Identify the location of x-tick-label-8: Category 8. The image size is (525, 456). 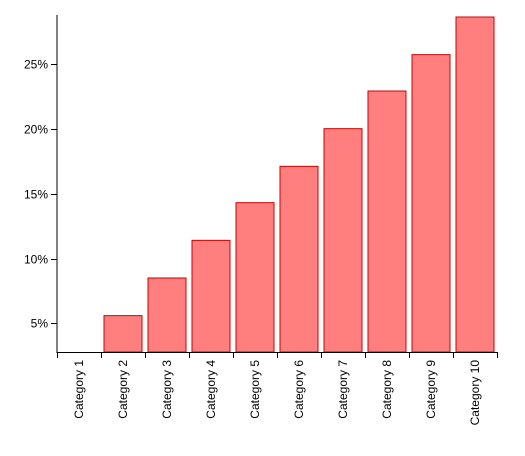
(387, 389).